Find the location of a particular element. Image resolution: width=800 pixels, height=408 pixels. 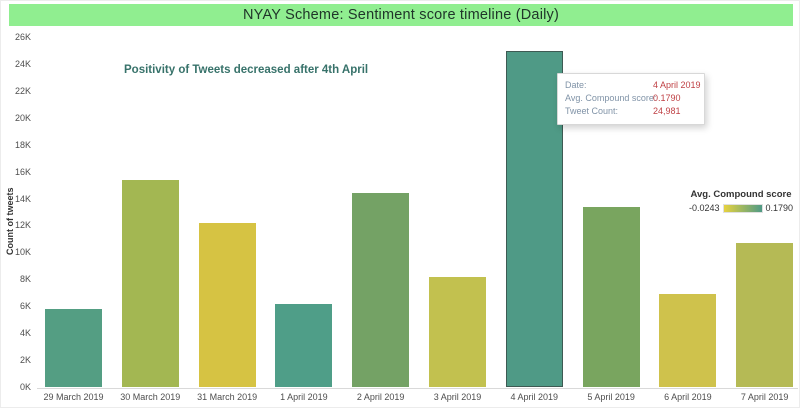

bar-2-april-2019 is located at coordinates (381, 290).